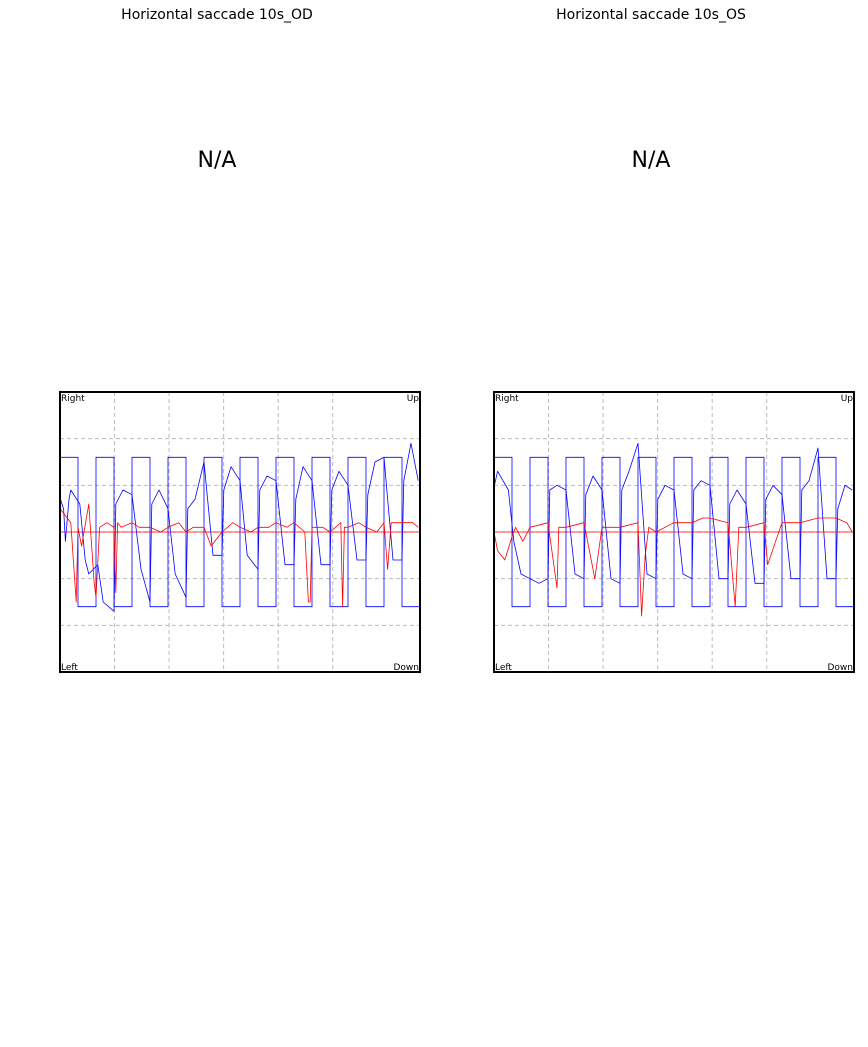  What do you see at coordinates (217, 15) in the screenshot?
I see `panel-title-od: Horizontal saccade 10s_OD` at bounding box center [217, 15].